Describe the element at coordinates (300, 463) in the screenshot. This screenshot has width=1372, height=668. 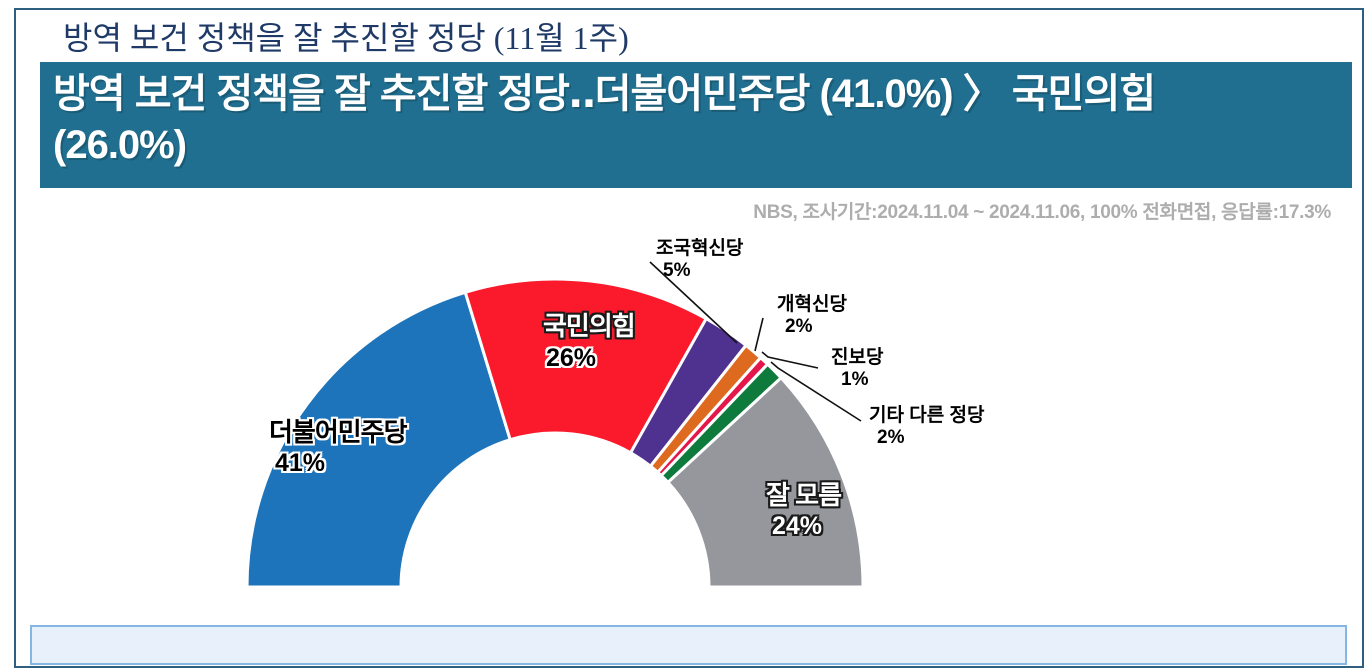
I see `slice-percent: 41%` at that location.